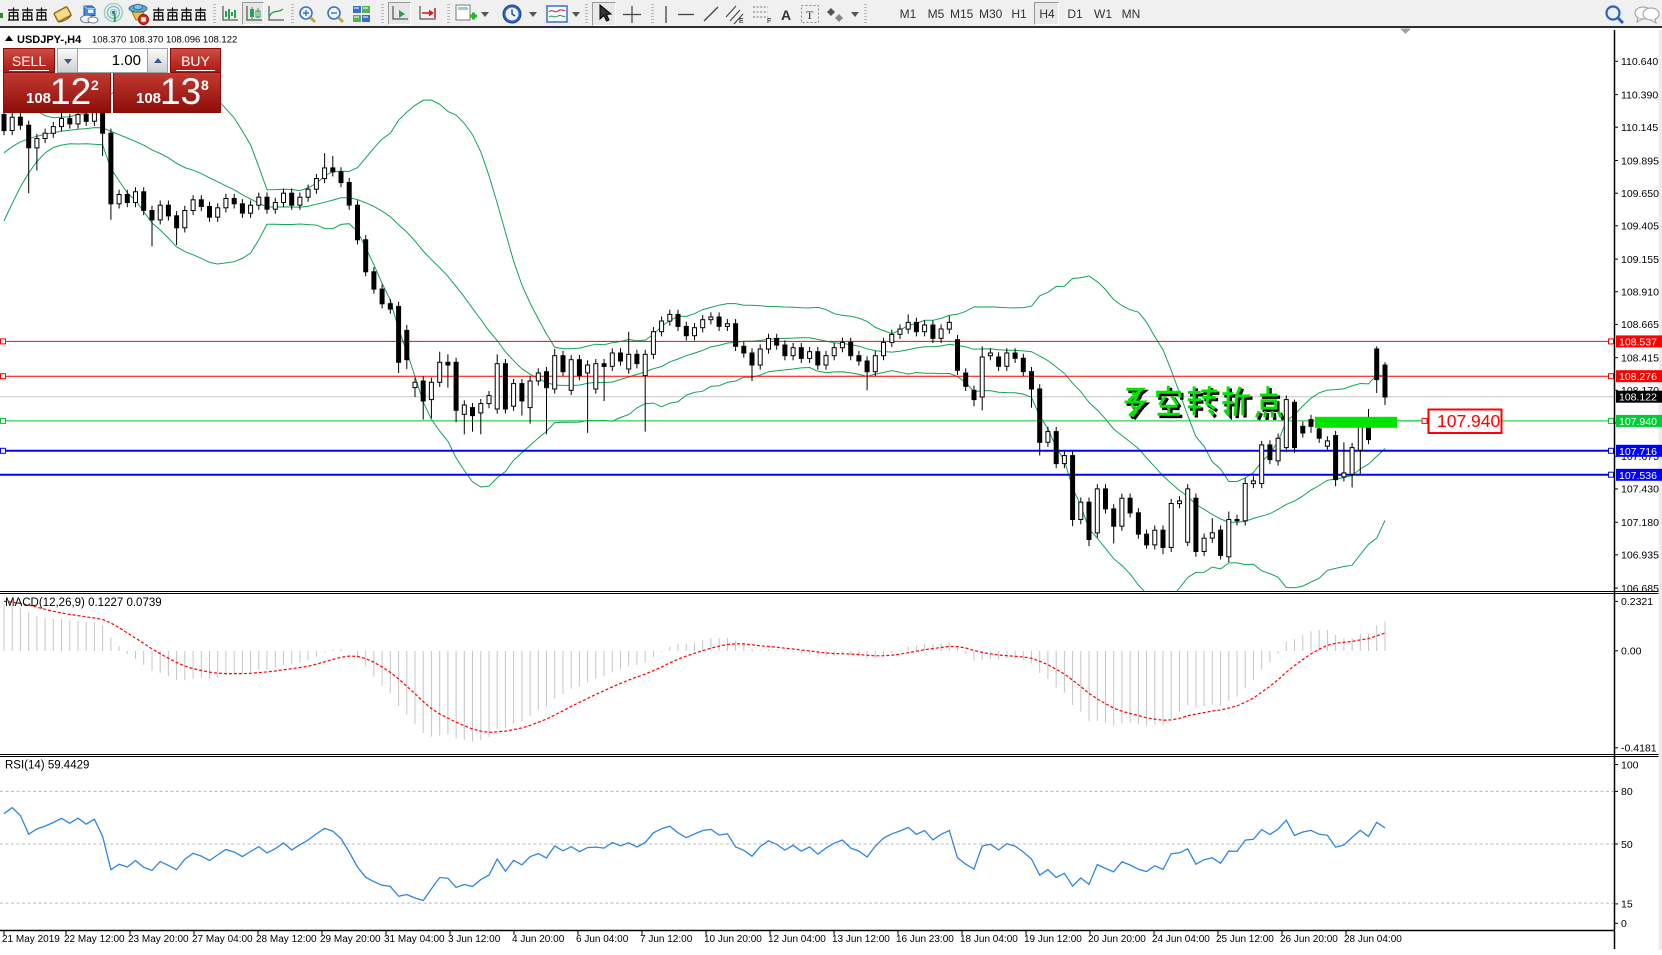  I want to click on svg-text: T, so click(810, 15).